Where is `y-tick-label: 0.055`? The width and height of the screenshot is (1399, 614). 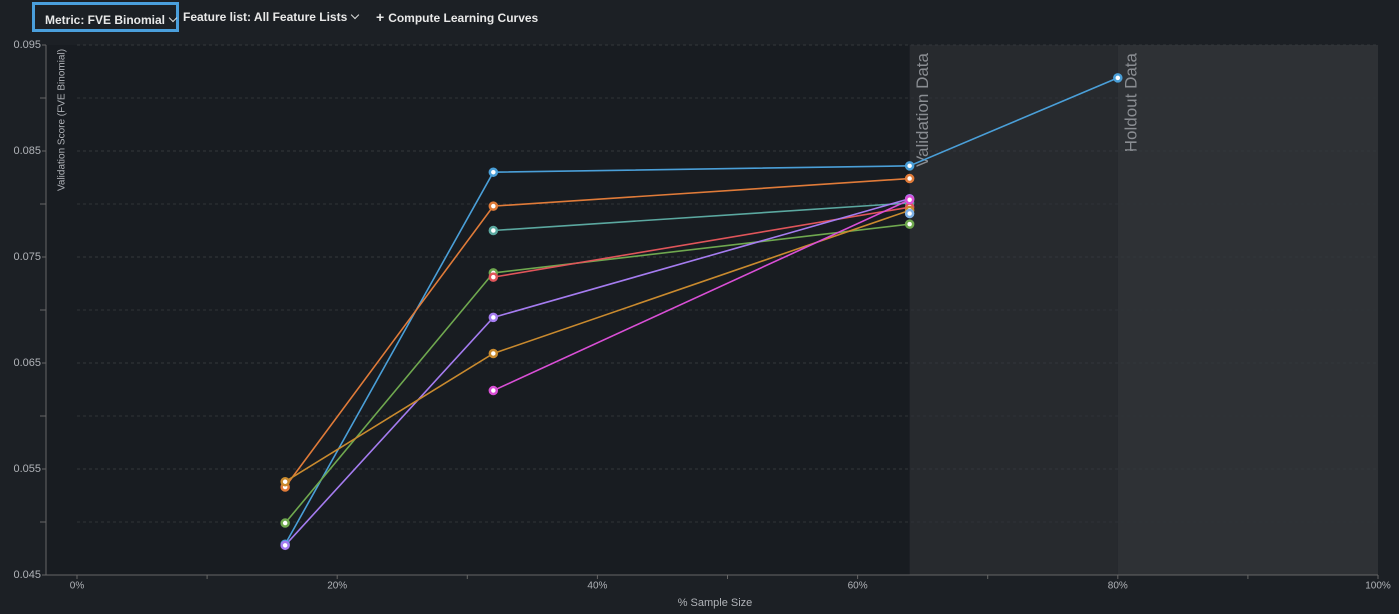
y-tick-label: 0.055 is located at coordinates (27, 469).